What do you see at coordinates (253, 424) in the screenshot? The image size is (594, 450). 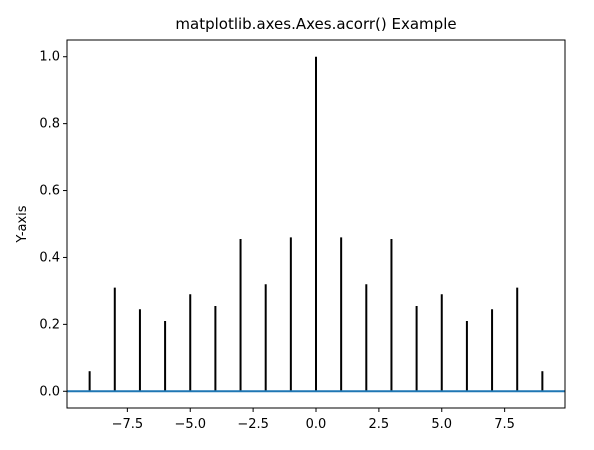 I see `x-tick-label: −2.5` at bounding box center [253, 424].